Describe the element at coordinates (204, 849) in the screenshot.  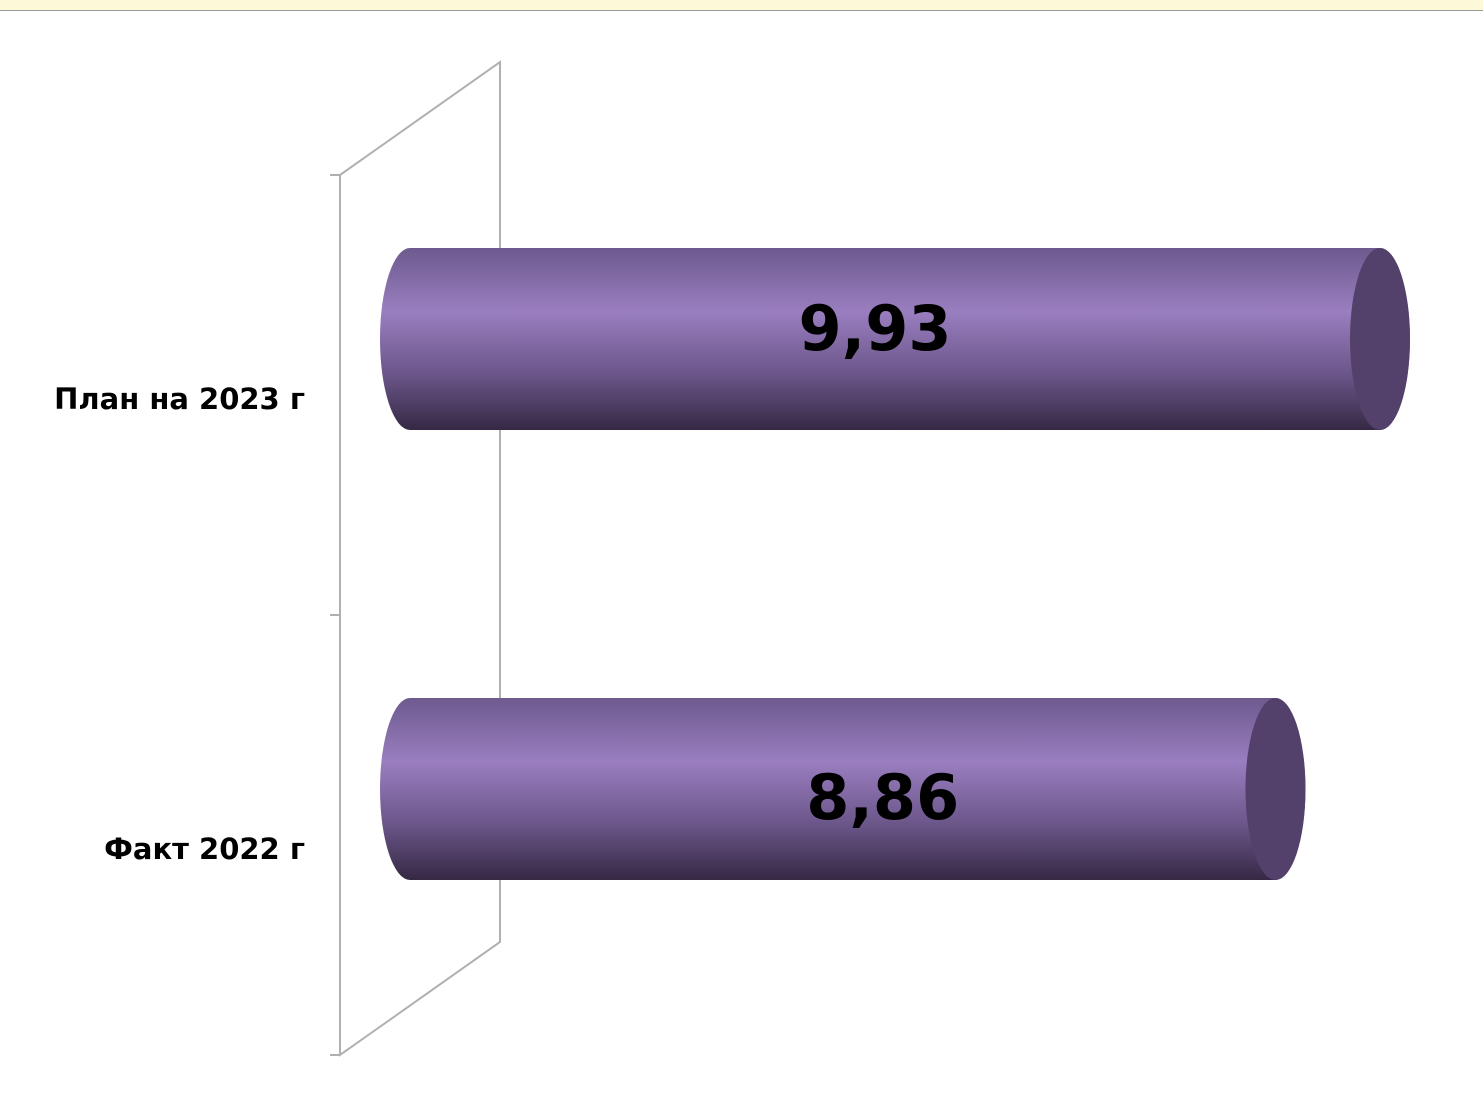
I see `y-tick-label: Факт 2022 г` at that location.